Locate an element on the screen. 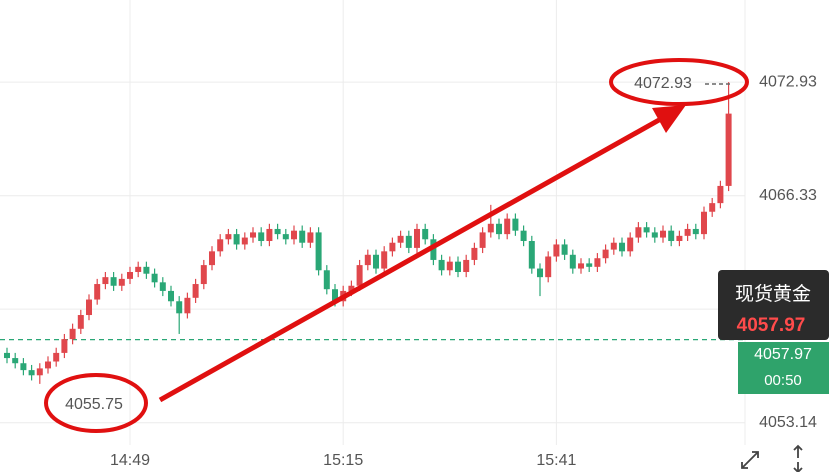 Image resolution: width=829 pixels, height=472 pixels. price-panel: 现货黄金 4057.97 4057.97 00:50 is located at coordinates (773, 332).